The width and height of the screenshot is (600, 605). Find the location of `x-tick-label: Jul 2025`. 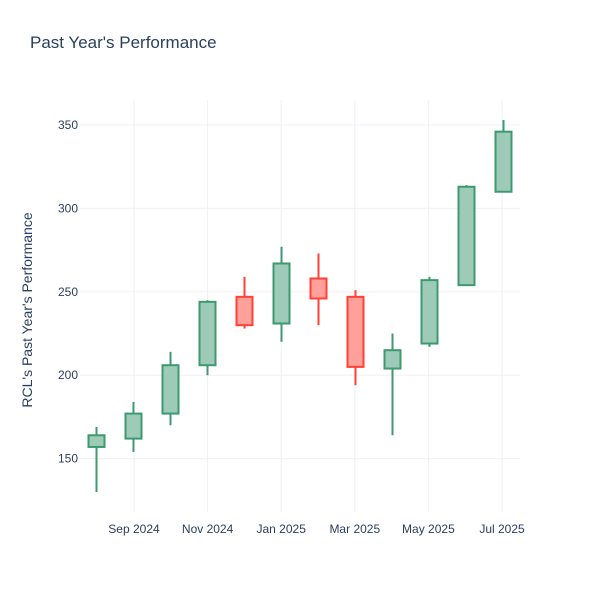

x-tick-label: Jul 2025 is located at coordinates (502, 529).